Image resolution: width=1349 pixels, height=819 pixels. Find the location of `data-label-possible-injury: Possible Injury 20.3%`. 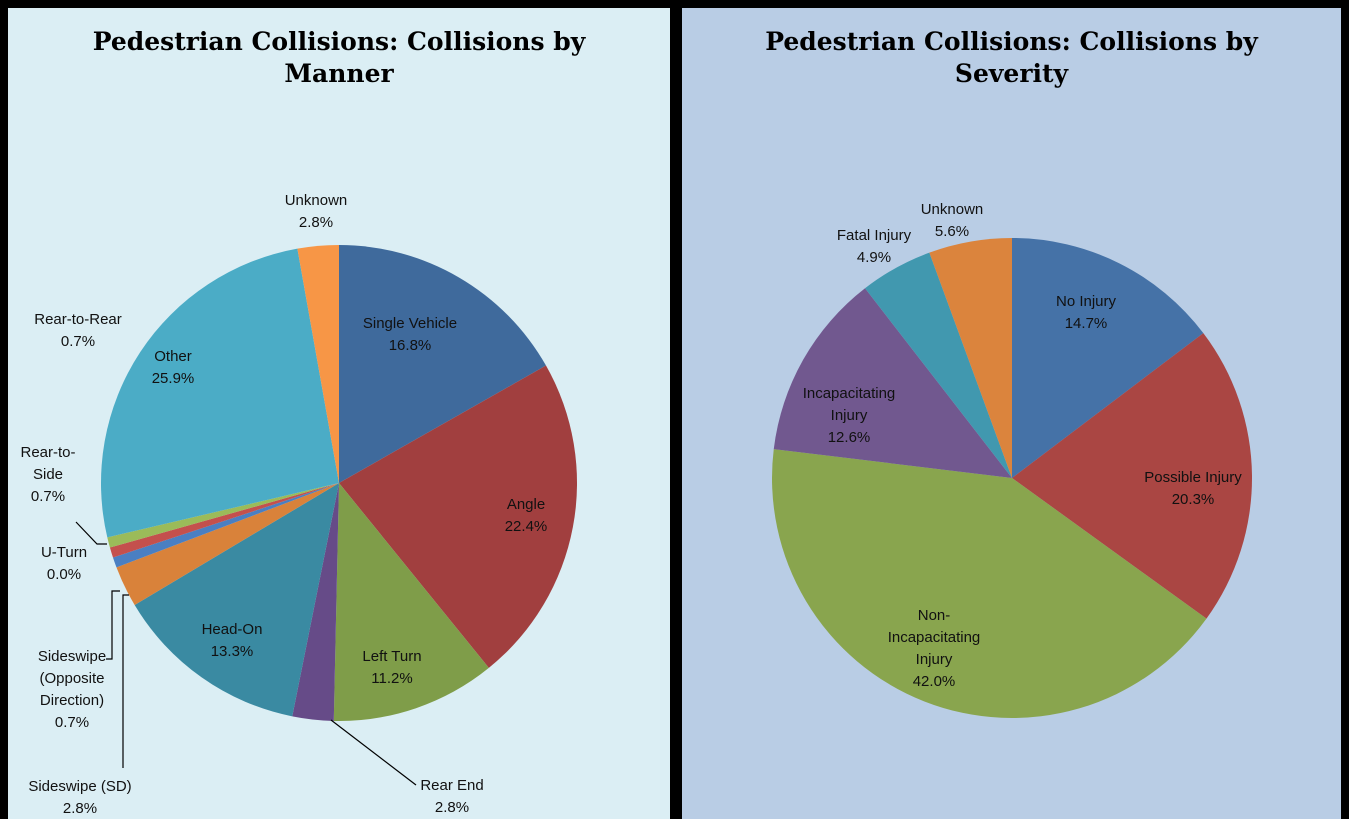

data-label-possible-injury: Possible Injury 20.3% is located at coordinates (1193, 488).